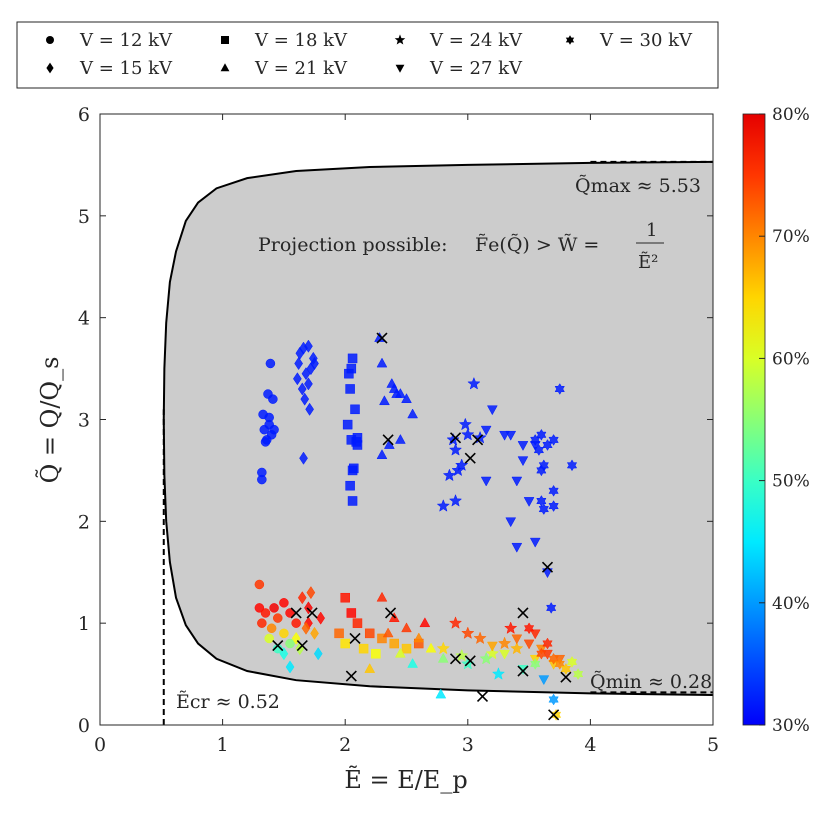 The image size is (831, 824). I want to click on x-tick-label: 3, so click(468, 745).